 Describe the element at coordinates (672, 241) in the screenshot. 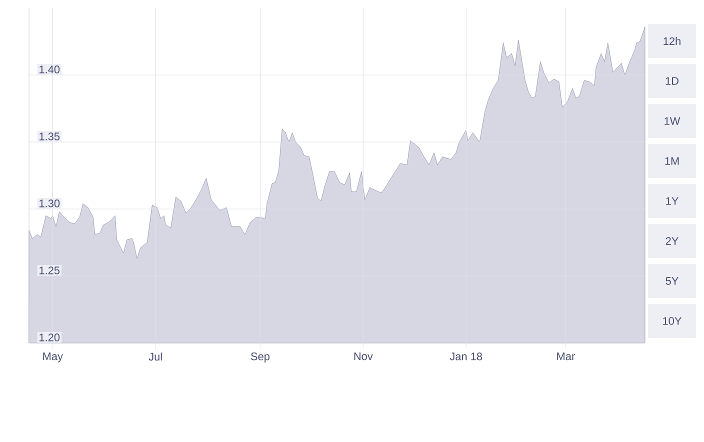

I see `text: 2Y` at that location.